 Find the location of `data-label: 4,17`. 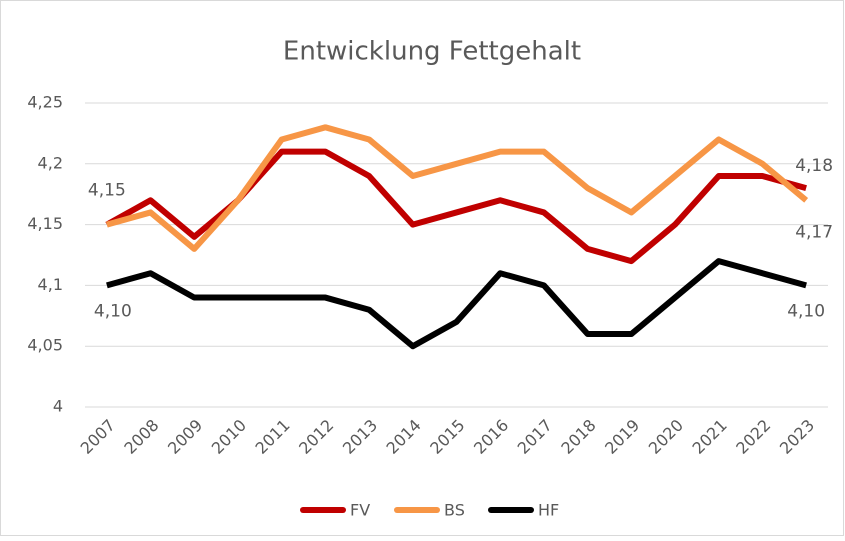

data-label: 4,17 is located at coordinates (814, 232).